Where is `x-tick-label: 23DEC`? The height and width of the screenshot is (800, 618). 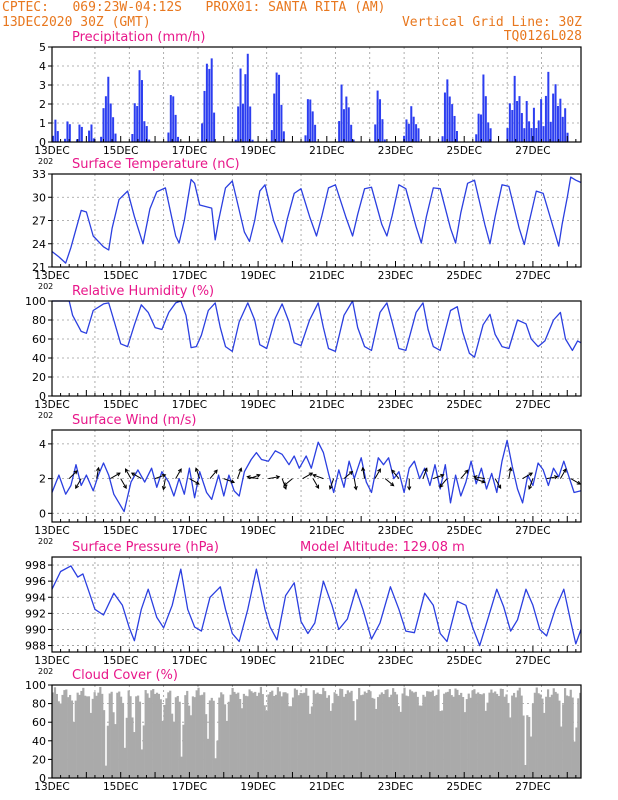
x-tick-label: 23DEC is located at coordinates (395, 276).